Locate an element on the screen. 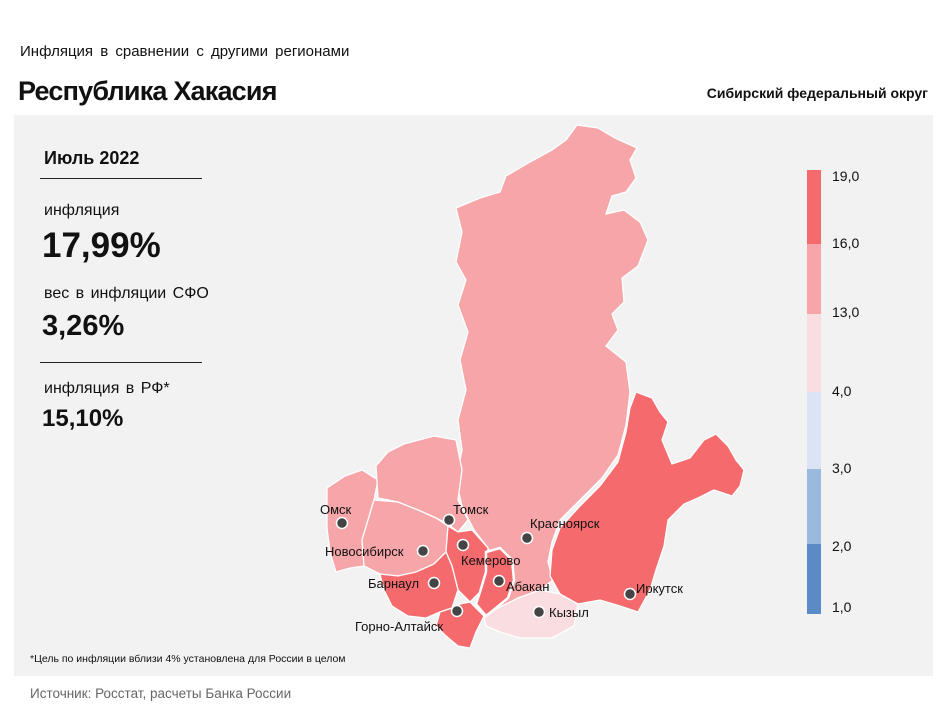 The width and height of the screenshot is (950, 713). district-label: Сибирский федеральный округ is located at coordinates (817, 93).